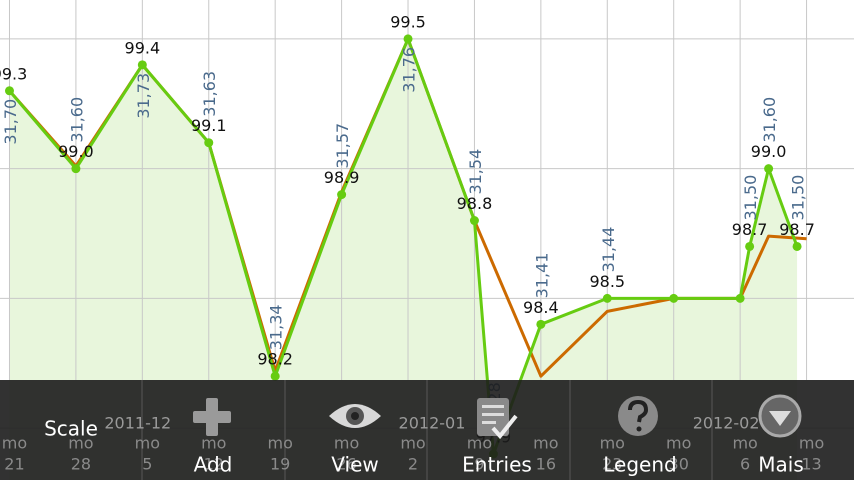  I want to click on x-tick-label: 26, so click(346, 464).